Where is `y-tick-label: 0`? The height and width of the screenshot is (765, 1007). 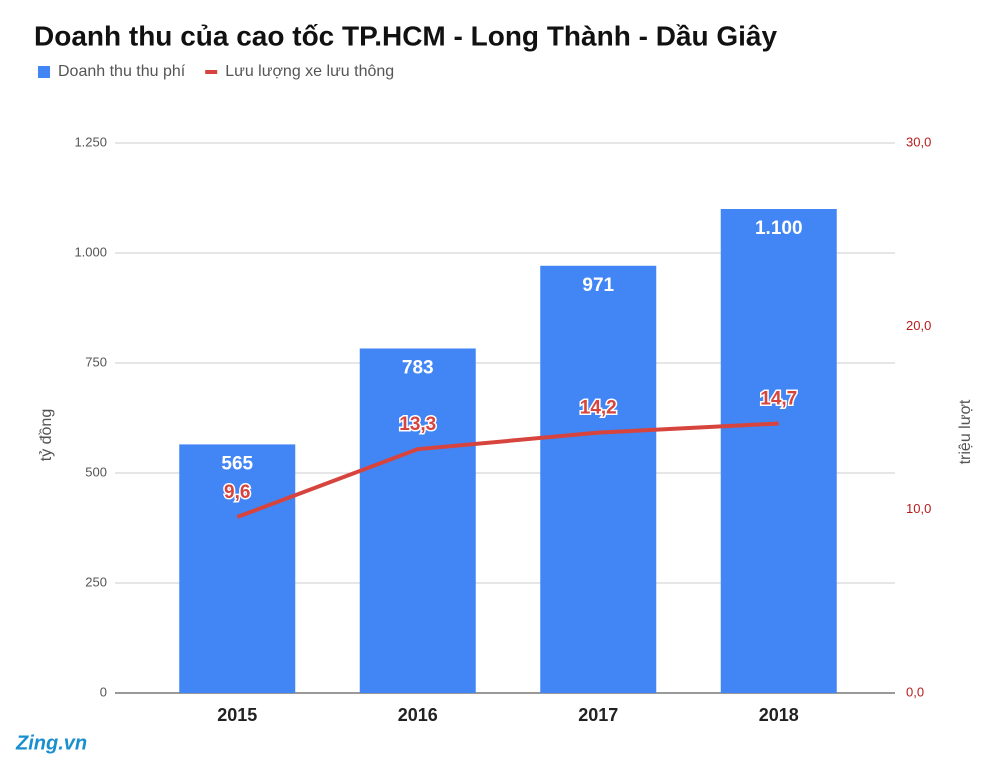
y-tick-label: 0 is located at coordinates (103, 691).